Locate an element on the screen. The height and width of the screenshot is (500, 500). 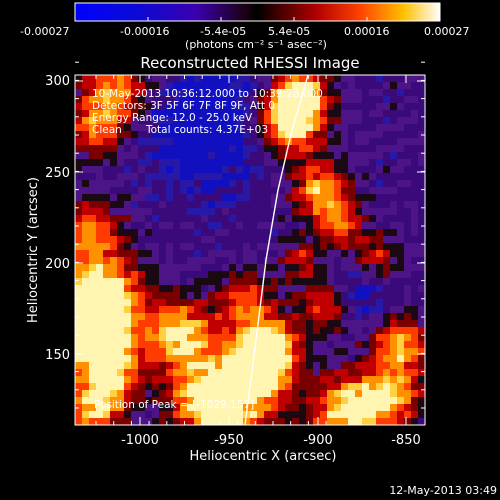
info-clean: Clean is located at coordinates (107, 130).